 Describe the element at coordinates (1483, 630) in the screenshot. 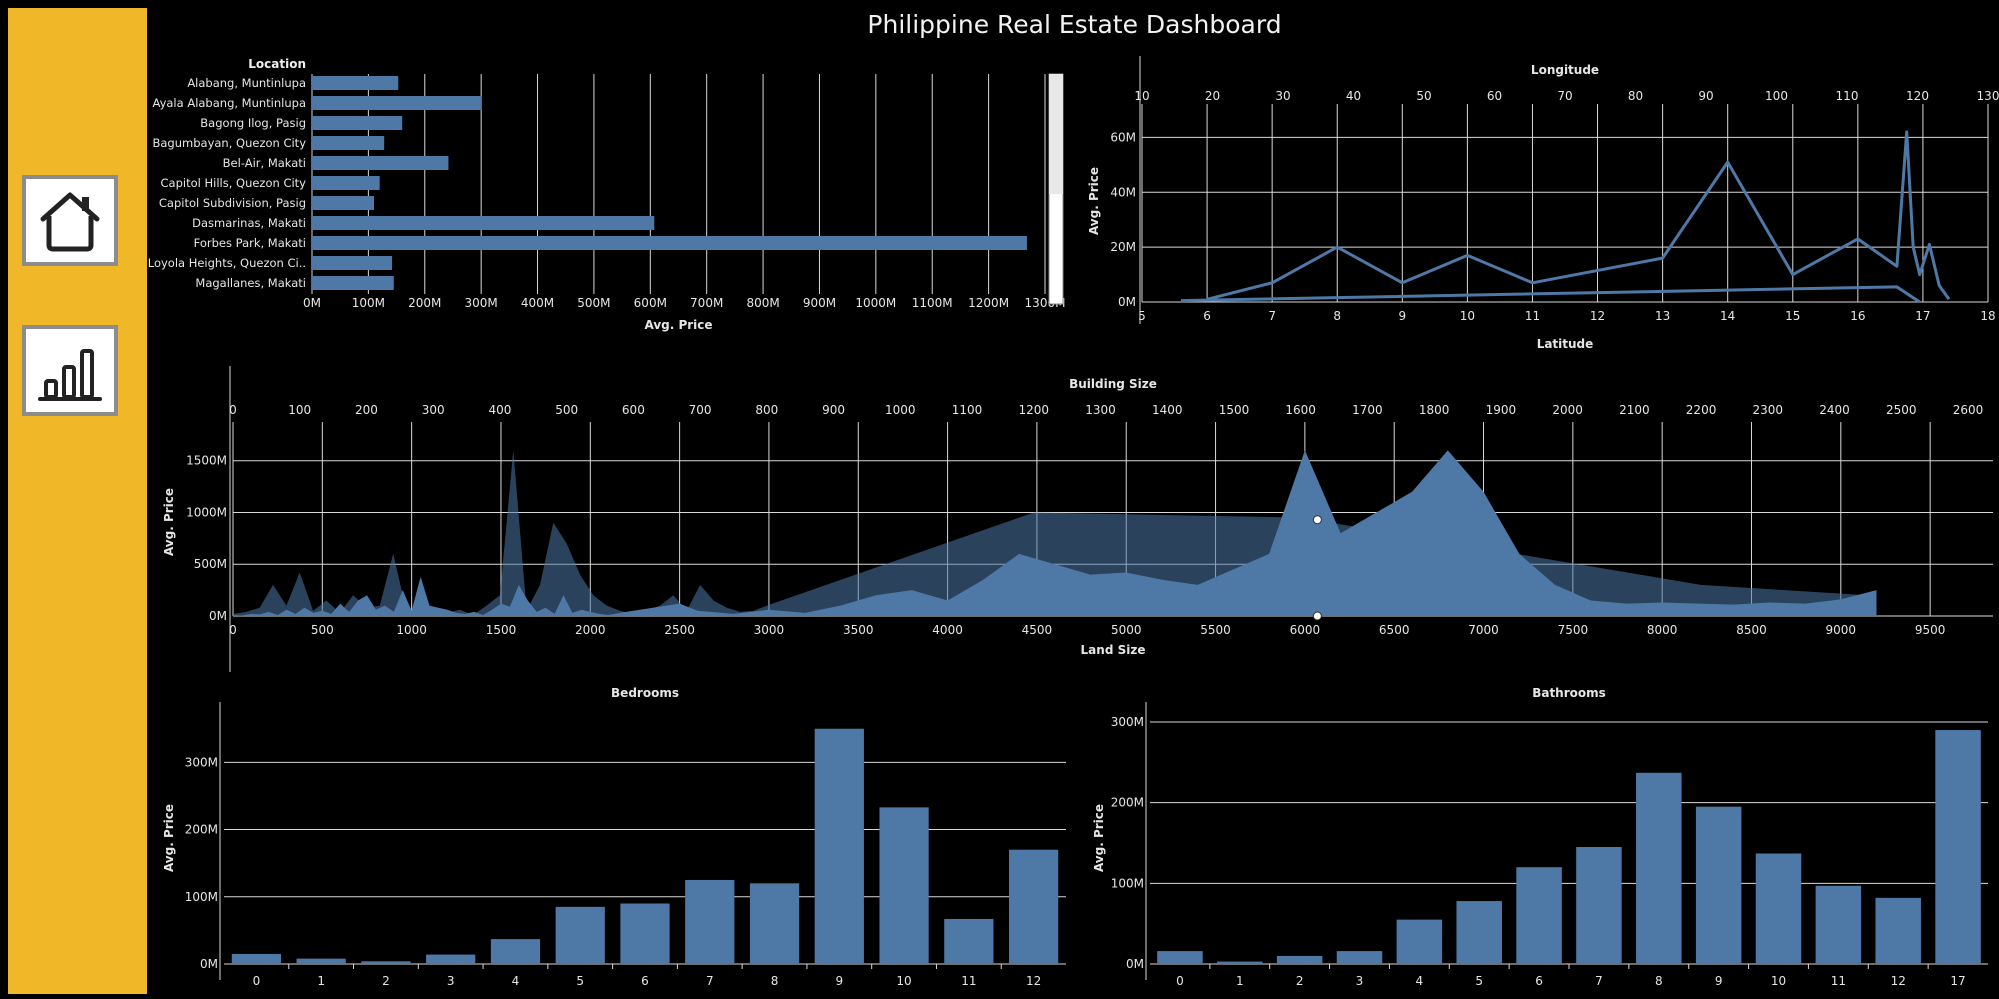

I see `x-tick-label: 7000` at that location.